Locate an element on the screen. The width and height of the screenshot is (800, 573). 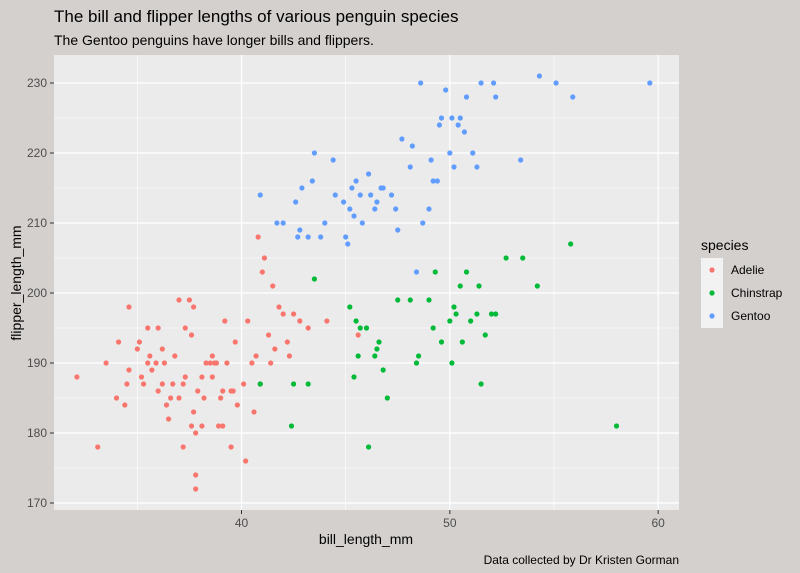
legend-label-gentoo: Gentoo is located at coordinates (751, 316).